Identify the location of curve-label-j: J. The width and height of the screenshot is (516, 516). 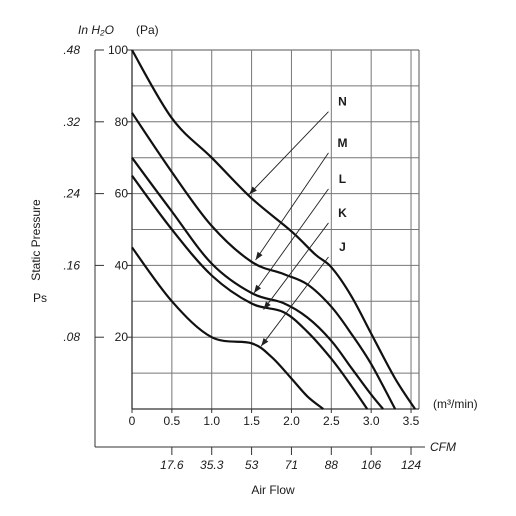
(342, 247).